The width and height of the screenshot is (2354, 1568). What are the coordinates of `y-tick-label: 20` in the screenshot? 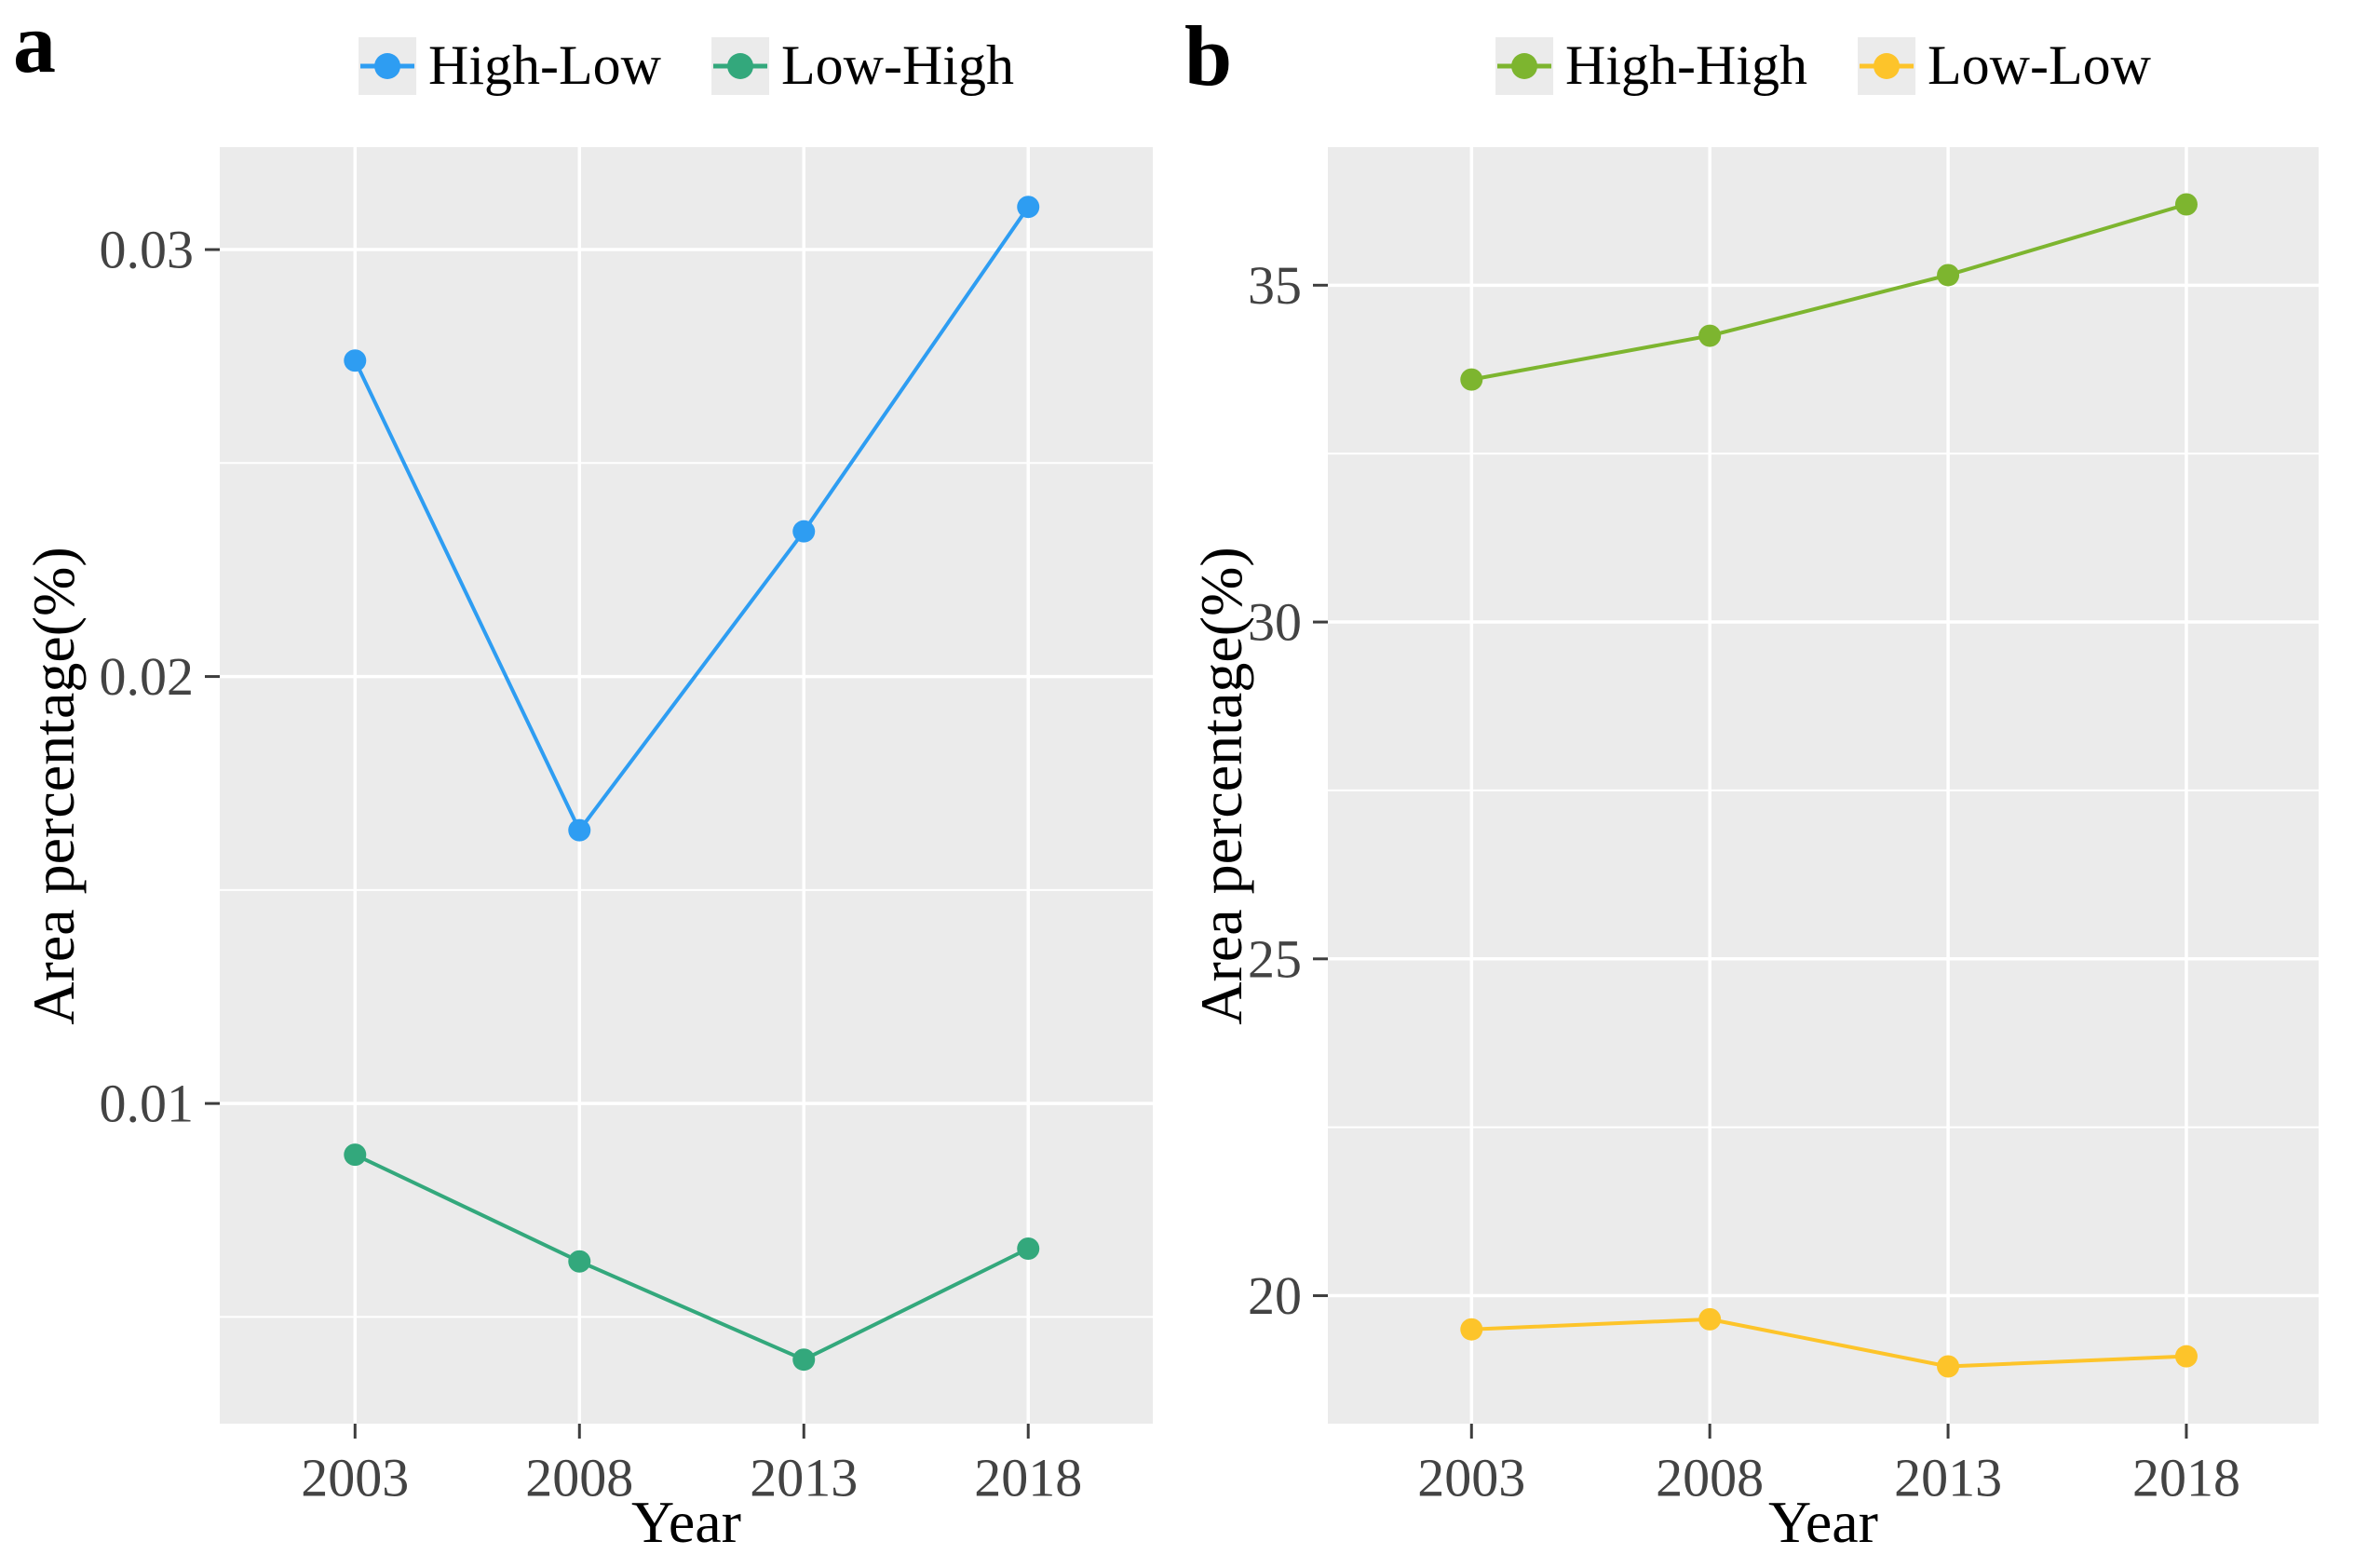 It's located at (1275, 1295).